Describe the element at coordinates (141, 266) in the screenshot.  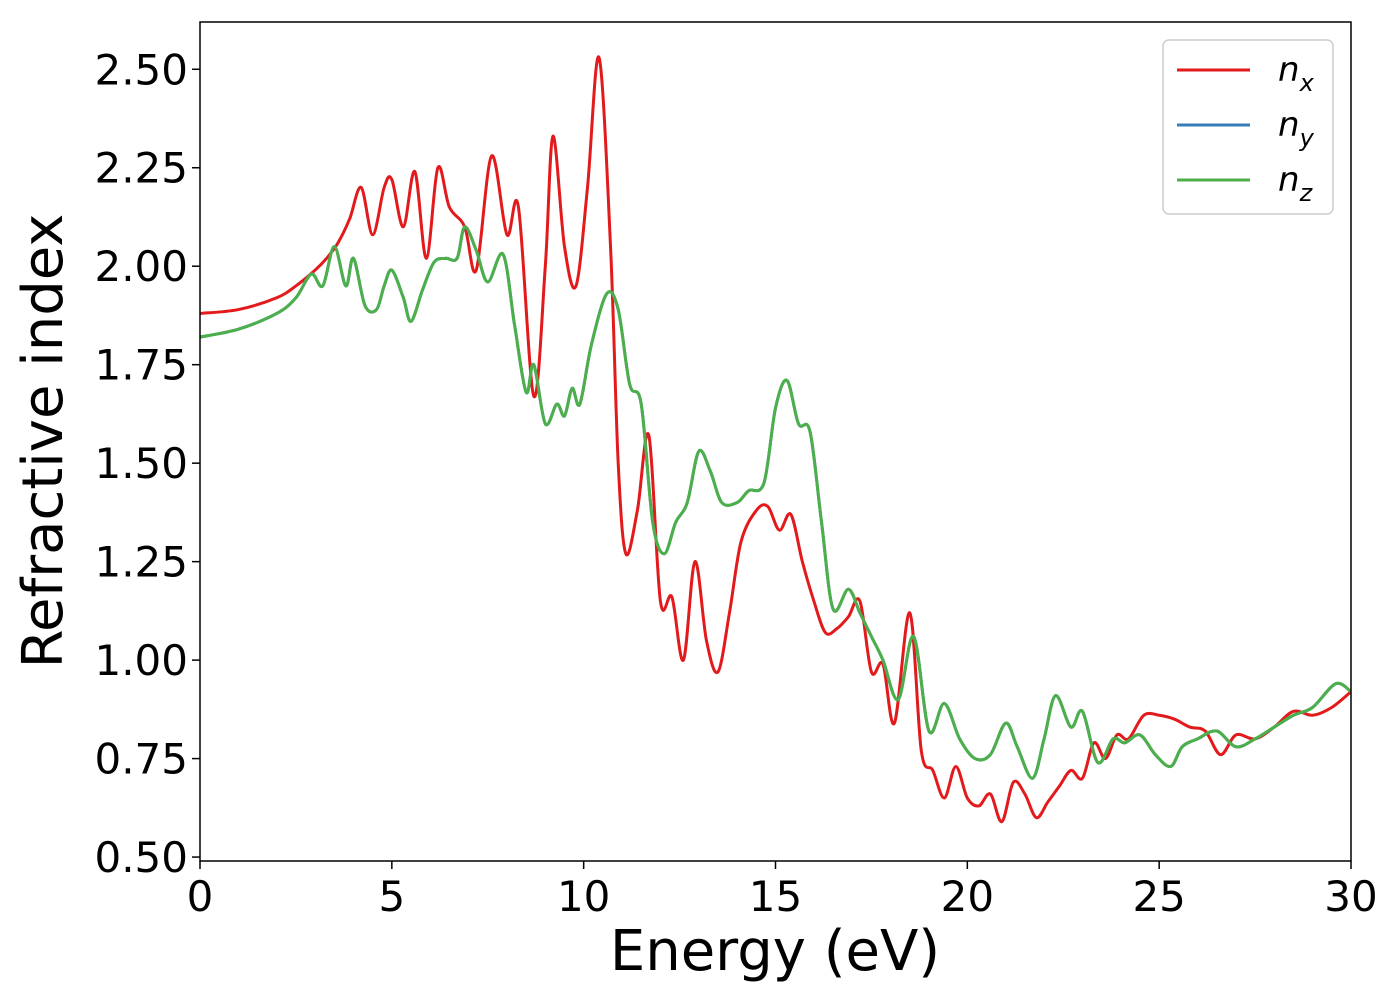
I see `y-tick-label: 2.00` at that location.